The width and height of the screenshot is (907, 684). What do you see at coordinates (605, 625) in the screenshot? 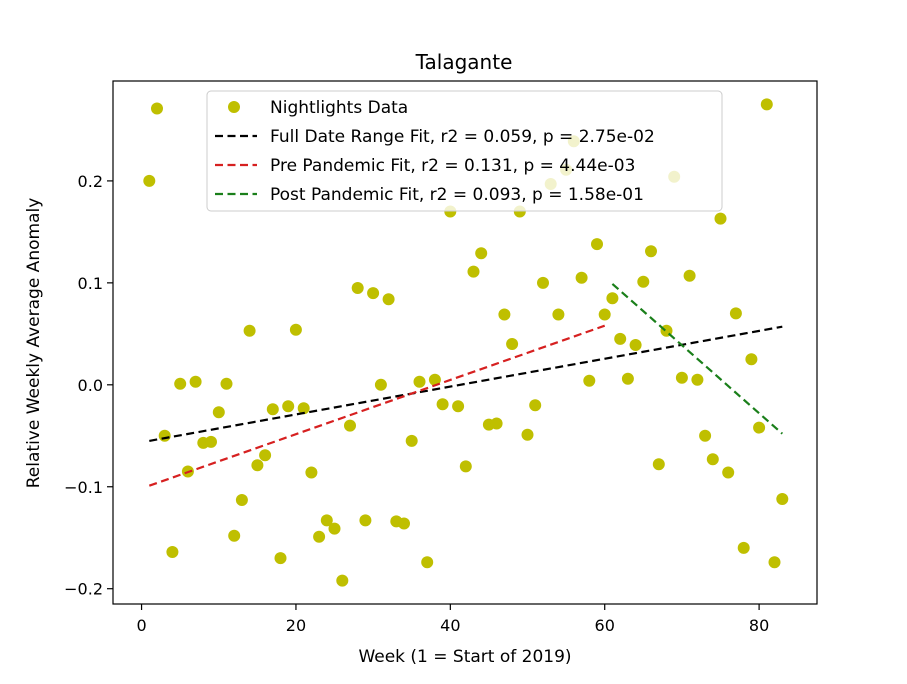
I see `x-tick-label: 60` at bounding box center [605, 625].